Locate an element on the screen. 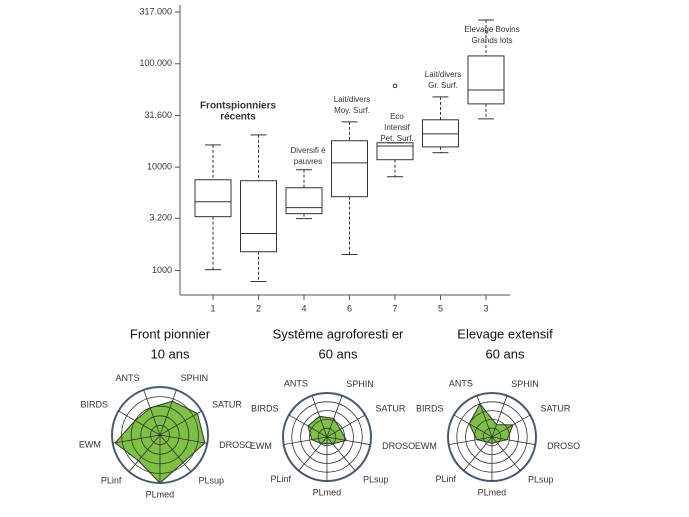 The width and height of the screenshot is (689, 517). annotation: Grands lots is located at coordinates (492, 40).